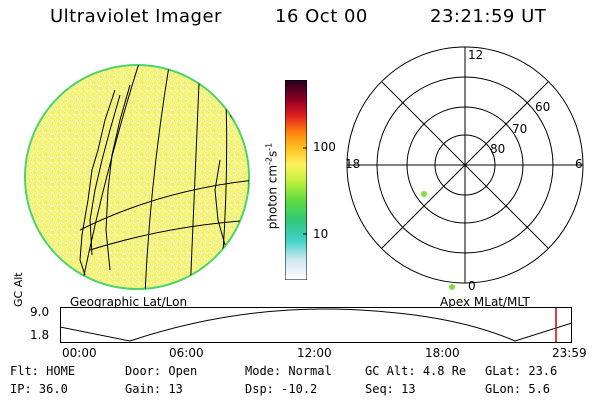 This screenshot has width=600, height=400. What do you see at coordinates (79, 353) in the screenshot?
I see `time-tick-0000: 00:00` at bounding box center [79, 353].